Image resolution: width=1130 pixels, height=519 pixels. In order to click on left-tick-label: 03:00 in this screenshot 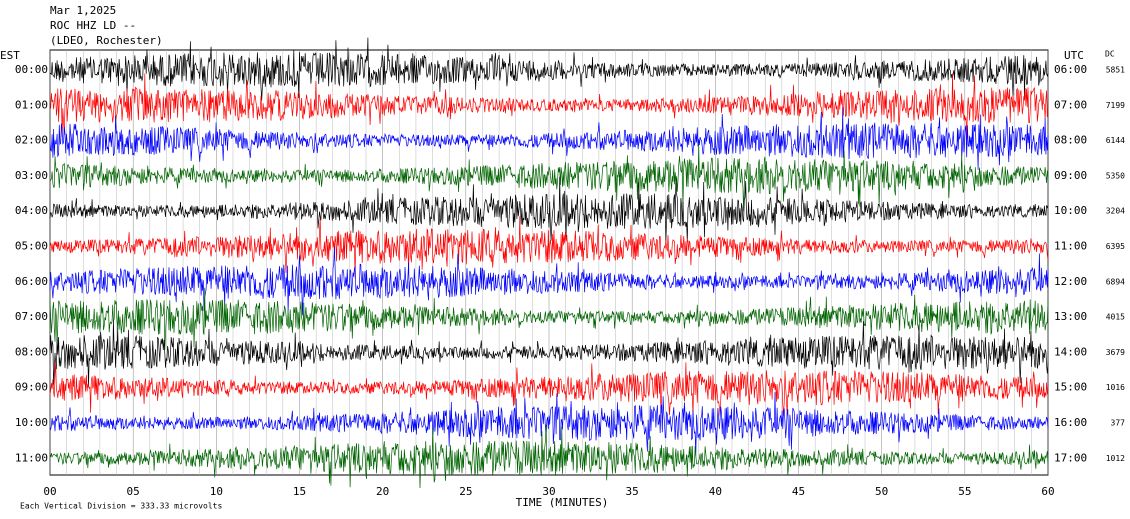, I will do `click(31, 175)`.